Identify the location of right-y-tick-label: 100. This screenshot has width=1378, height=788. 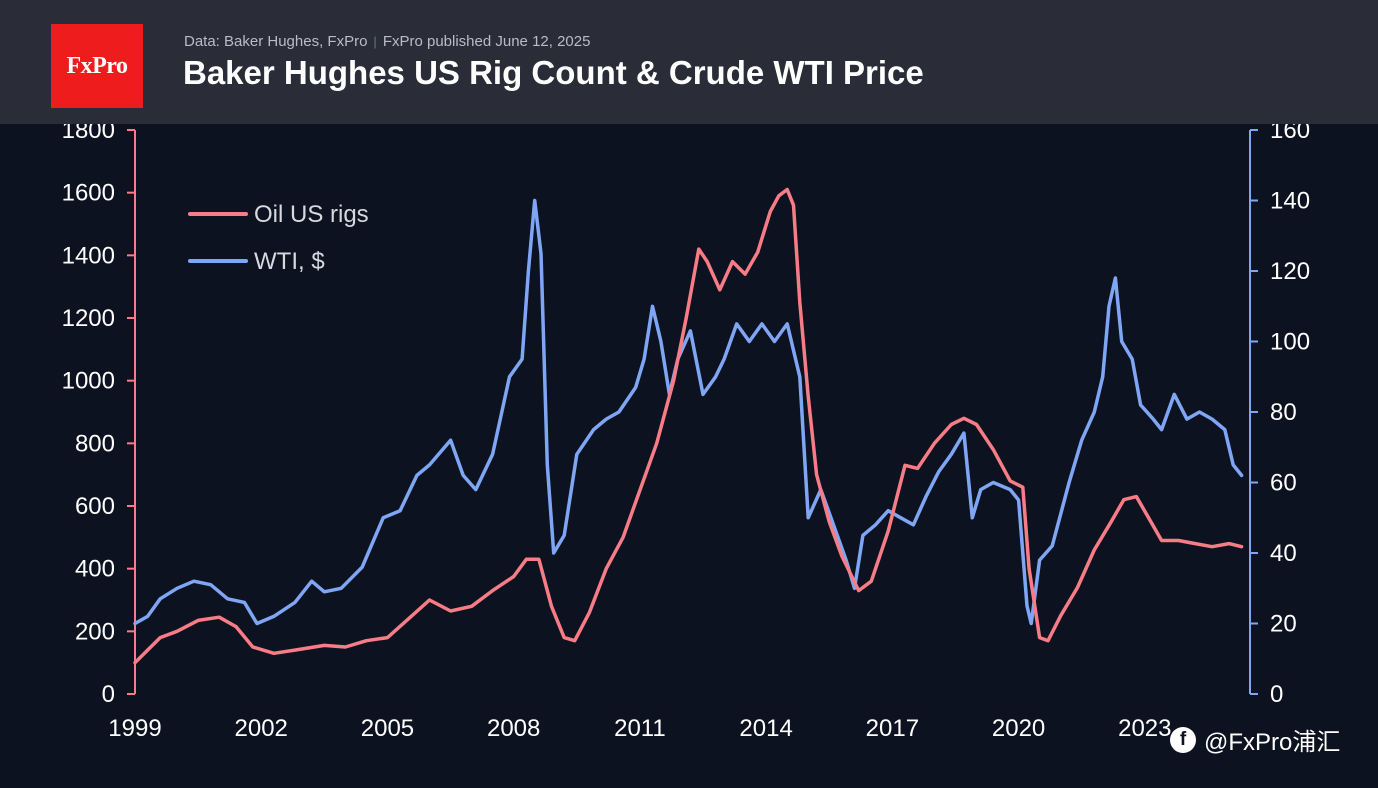
(1290, 342).